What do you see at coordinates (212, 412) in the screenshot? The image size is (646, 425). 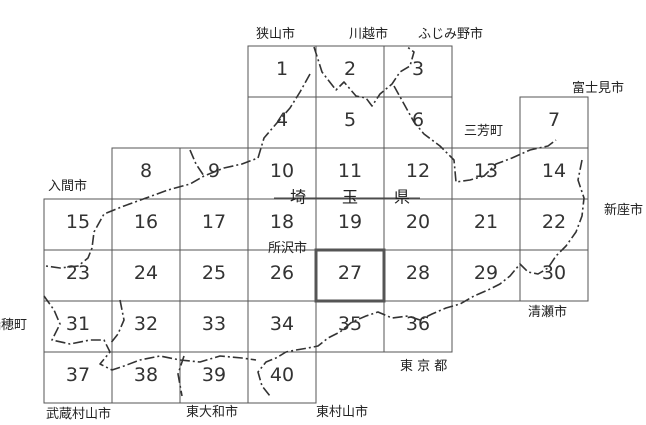 I see `place-higashiyamato: 東大和市` at bounding box center [212, 412].